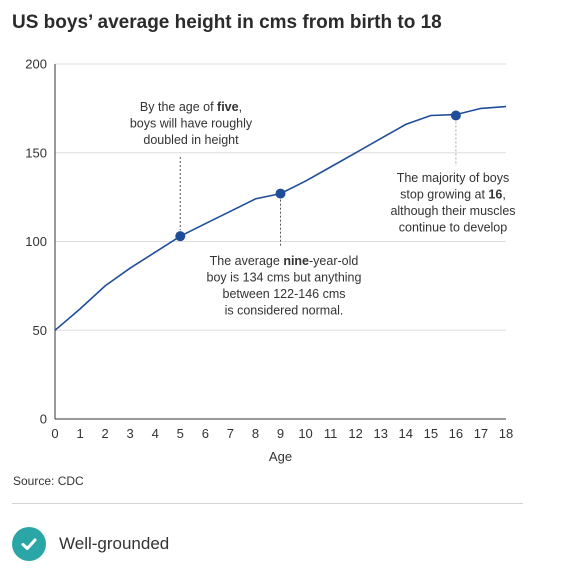 This screenshot has width=568, height=582. Describe the element at coordinates (205, 433) in the screenshot. I see `x-tick-label: 6` at that location.